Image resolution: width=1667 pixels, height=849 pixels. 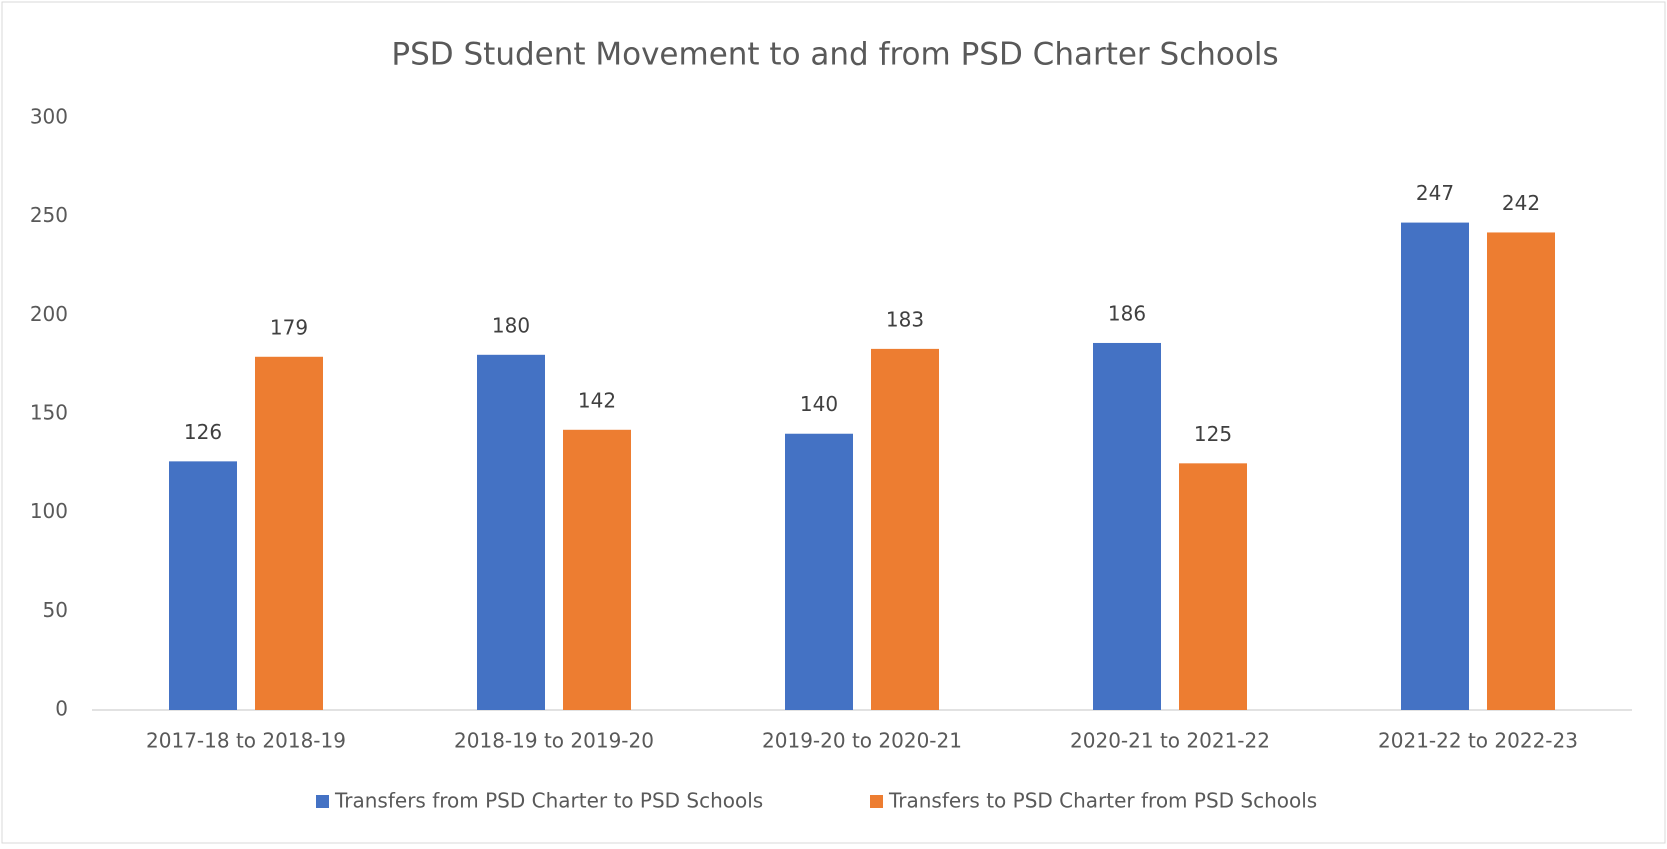 What do you see at coordinates (905, 319) in the screenshot?
I see `data-label: 183` at bounding box center [905, 319].